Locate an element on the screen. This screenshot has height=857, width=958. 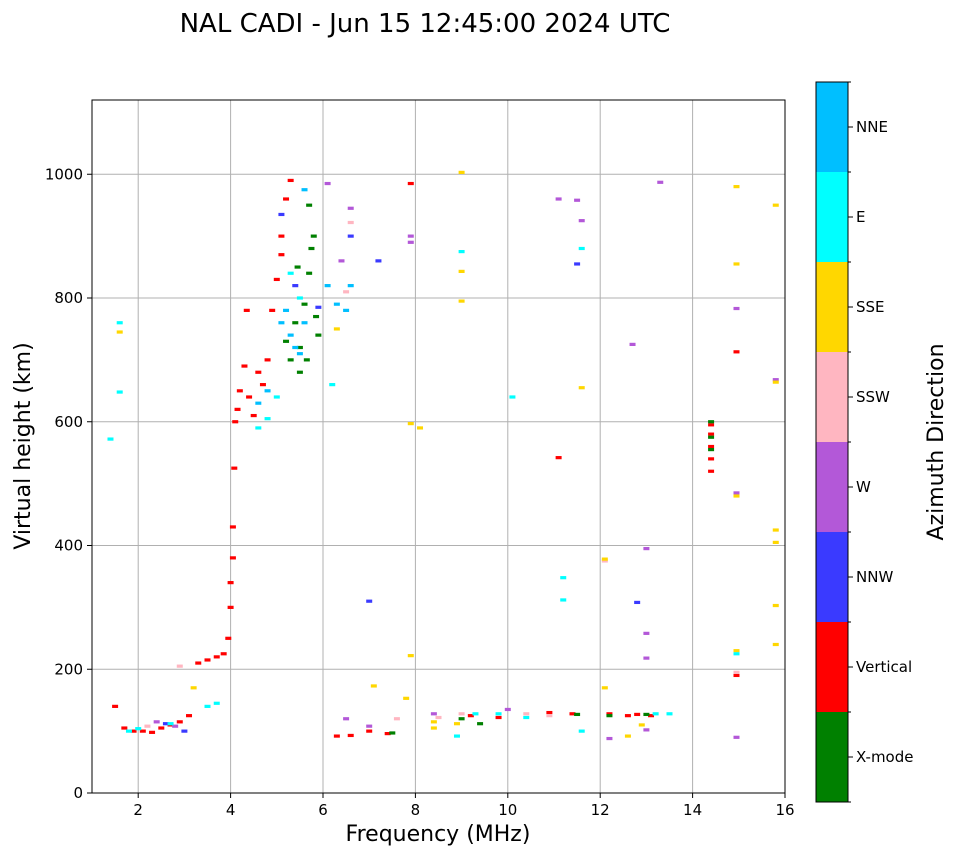
colorbar-tick-label: SSW is located at coordinates (873, 397).